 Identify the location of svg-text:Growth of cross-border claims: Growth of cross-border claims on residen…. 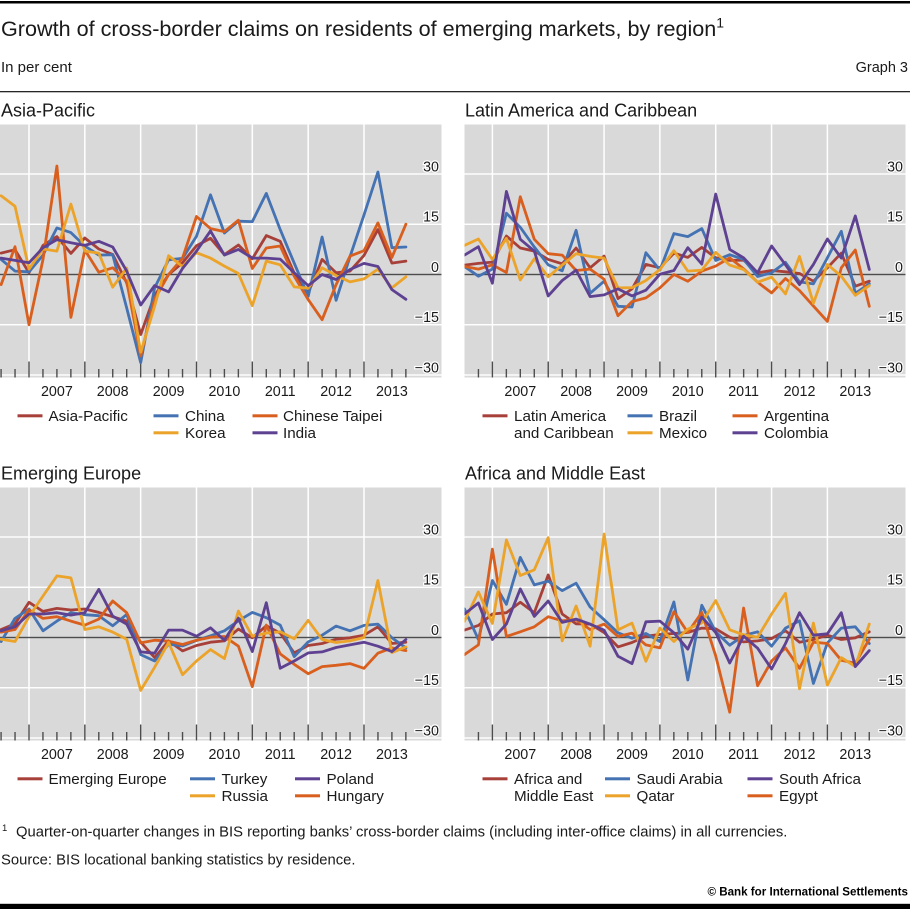
(362, 28).